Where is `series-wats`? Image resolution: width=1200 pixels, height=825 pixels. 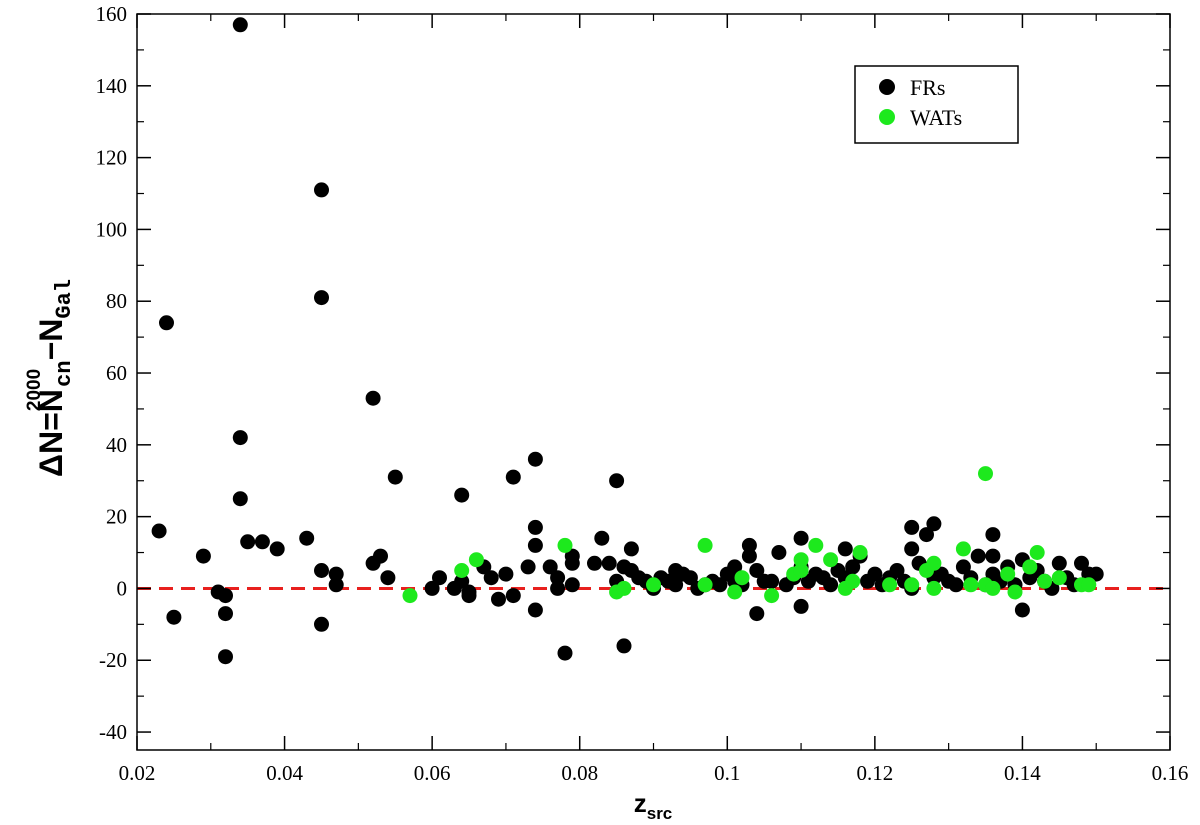 series-wats is located at coordinates (749, 535).